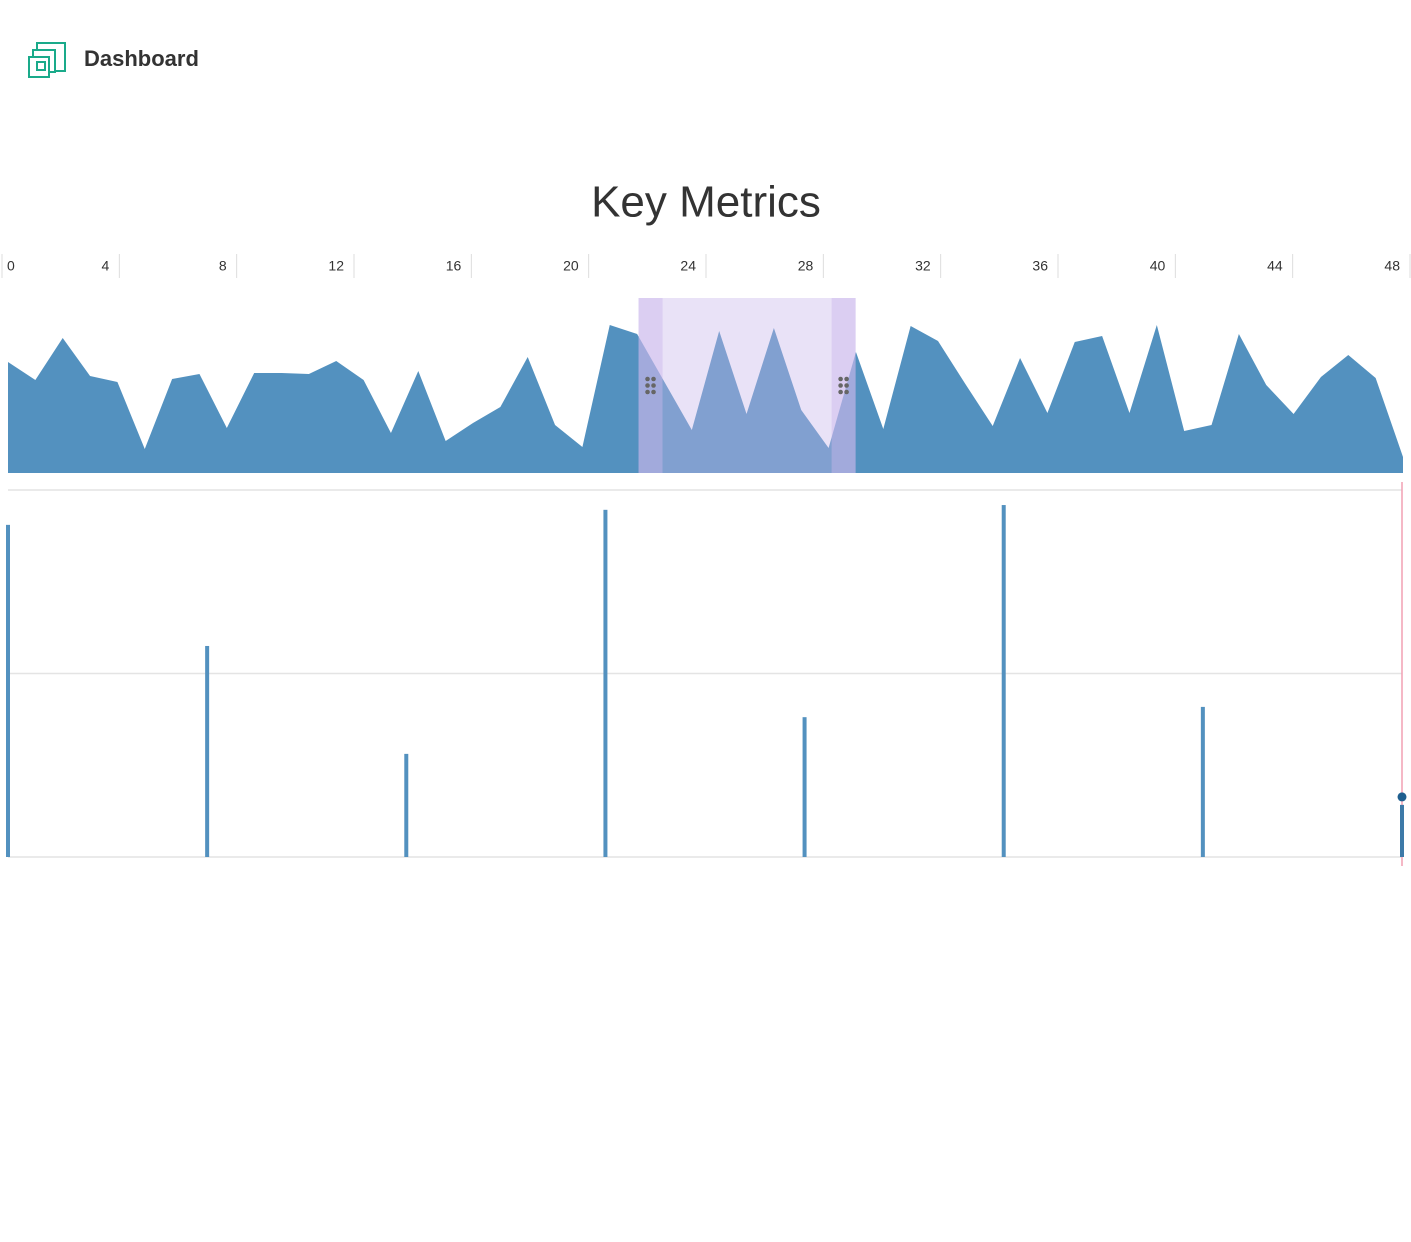 This screenshot has width=1411, height=1242. What do you see at coordinates (106, 266) in the screenshot?
I see `x-tick-label: 4` at bounding box center [106, 266].